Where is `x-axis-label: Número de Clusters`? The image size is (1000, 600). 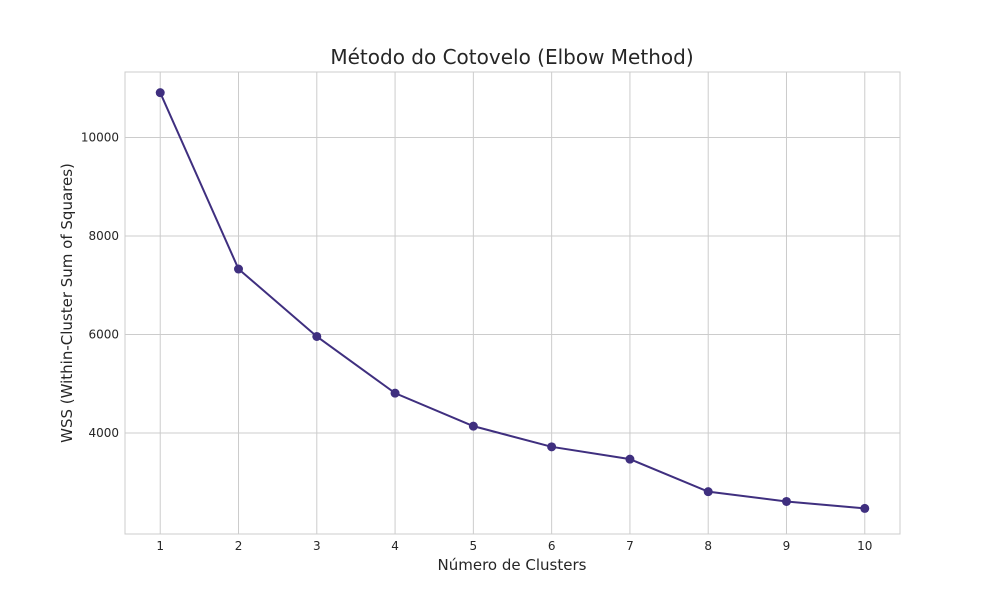
x-axis-label: Número de Clusters is located at coordinates (512, 565).